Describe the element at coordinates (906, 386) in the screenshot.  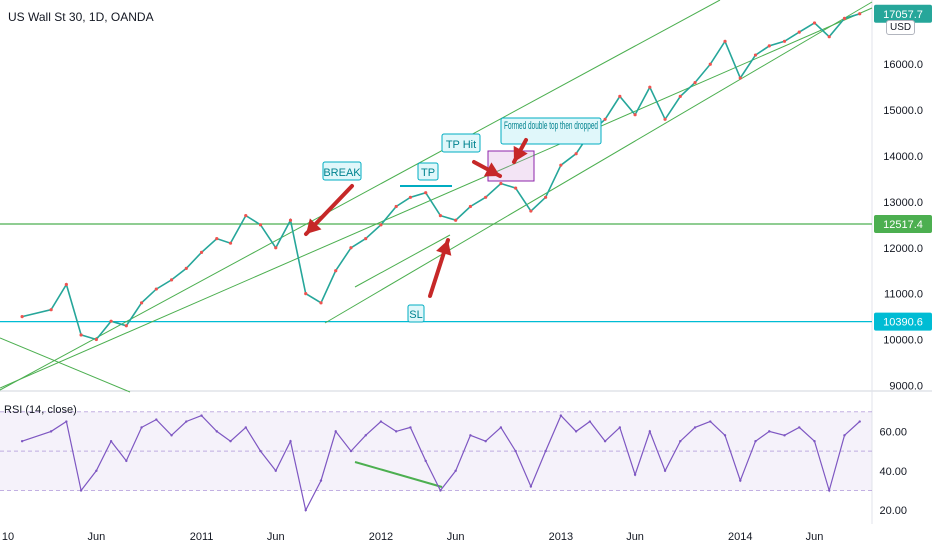
I see `price-tick-label: 9000.0` at that location.